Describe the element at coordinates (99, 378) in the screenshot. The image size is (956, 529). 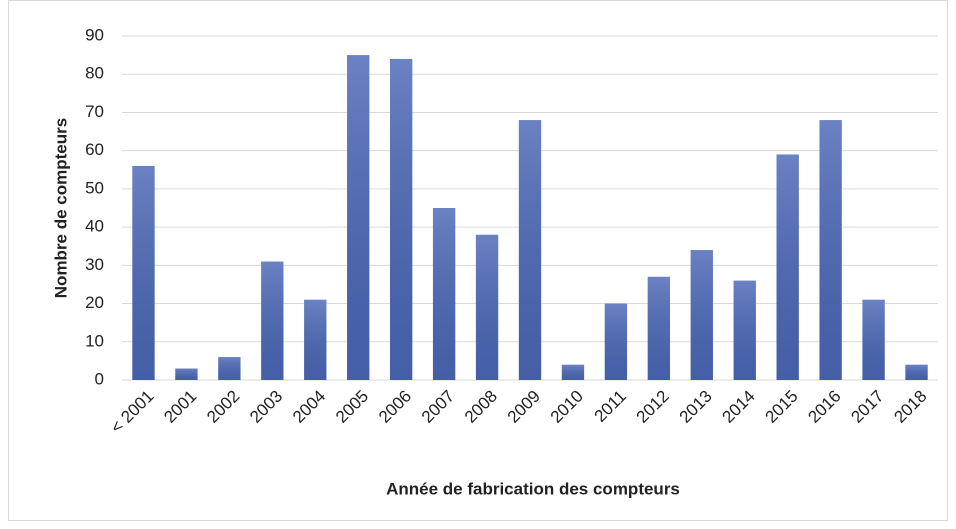
I see `y-tick-label: 0` at that location.